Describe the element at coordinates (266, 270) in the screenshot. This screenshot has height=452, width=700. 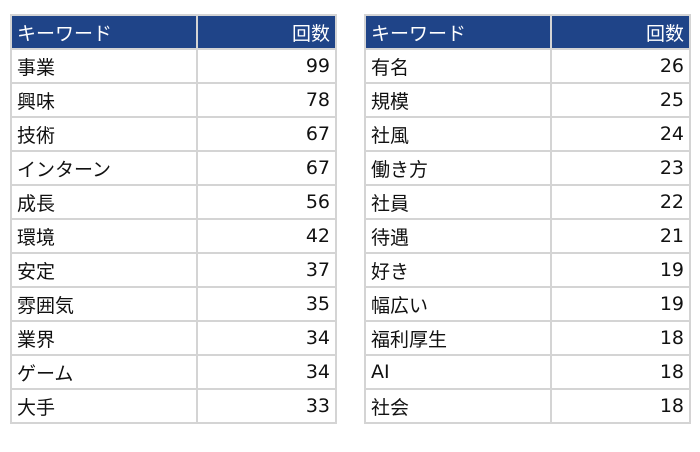
I see `count-cell: 37` at that location.